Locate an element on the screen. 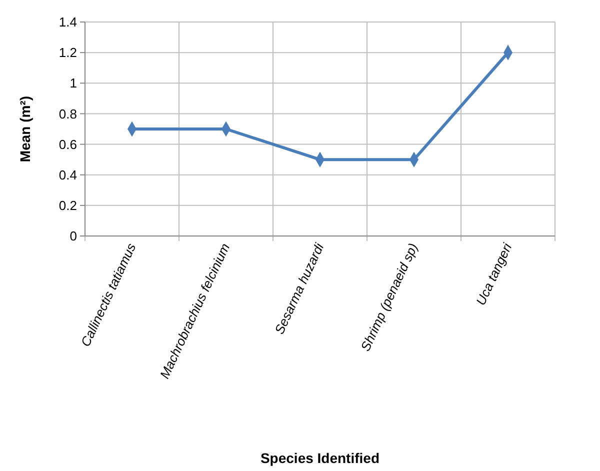  y-axis-title: Mean (m²) is located at coordinates (25, 129).